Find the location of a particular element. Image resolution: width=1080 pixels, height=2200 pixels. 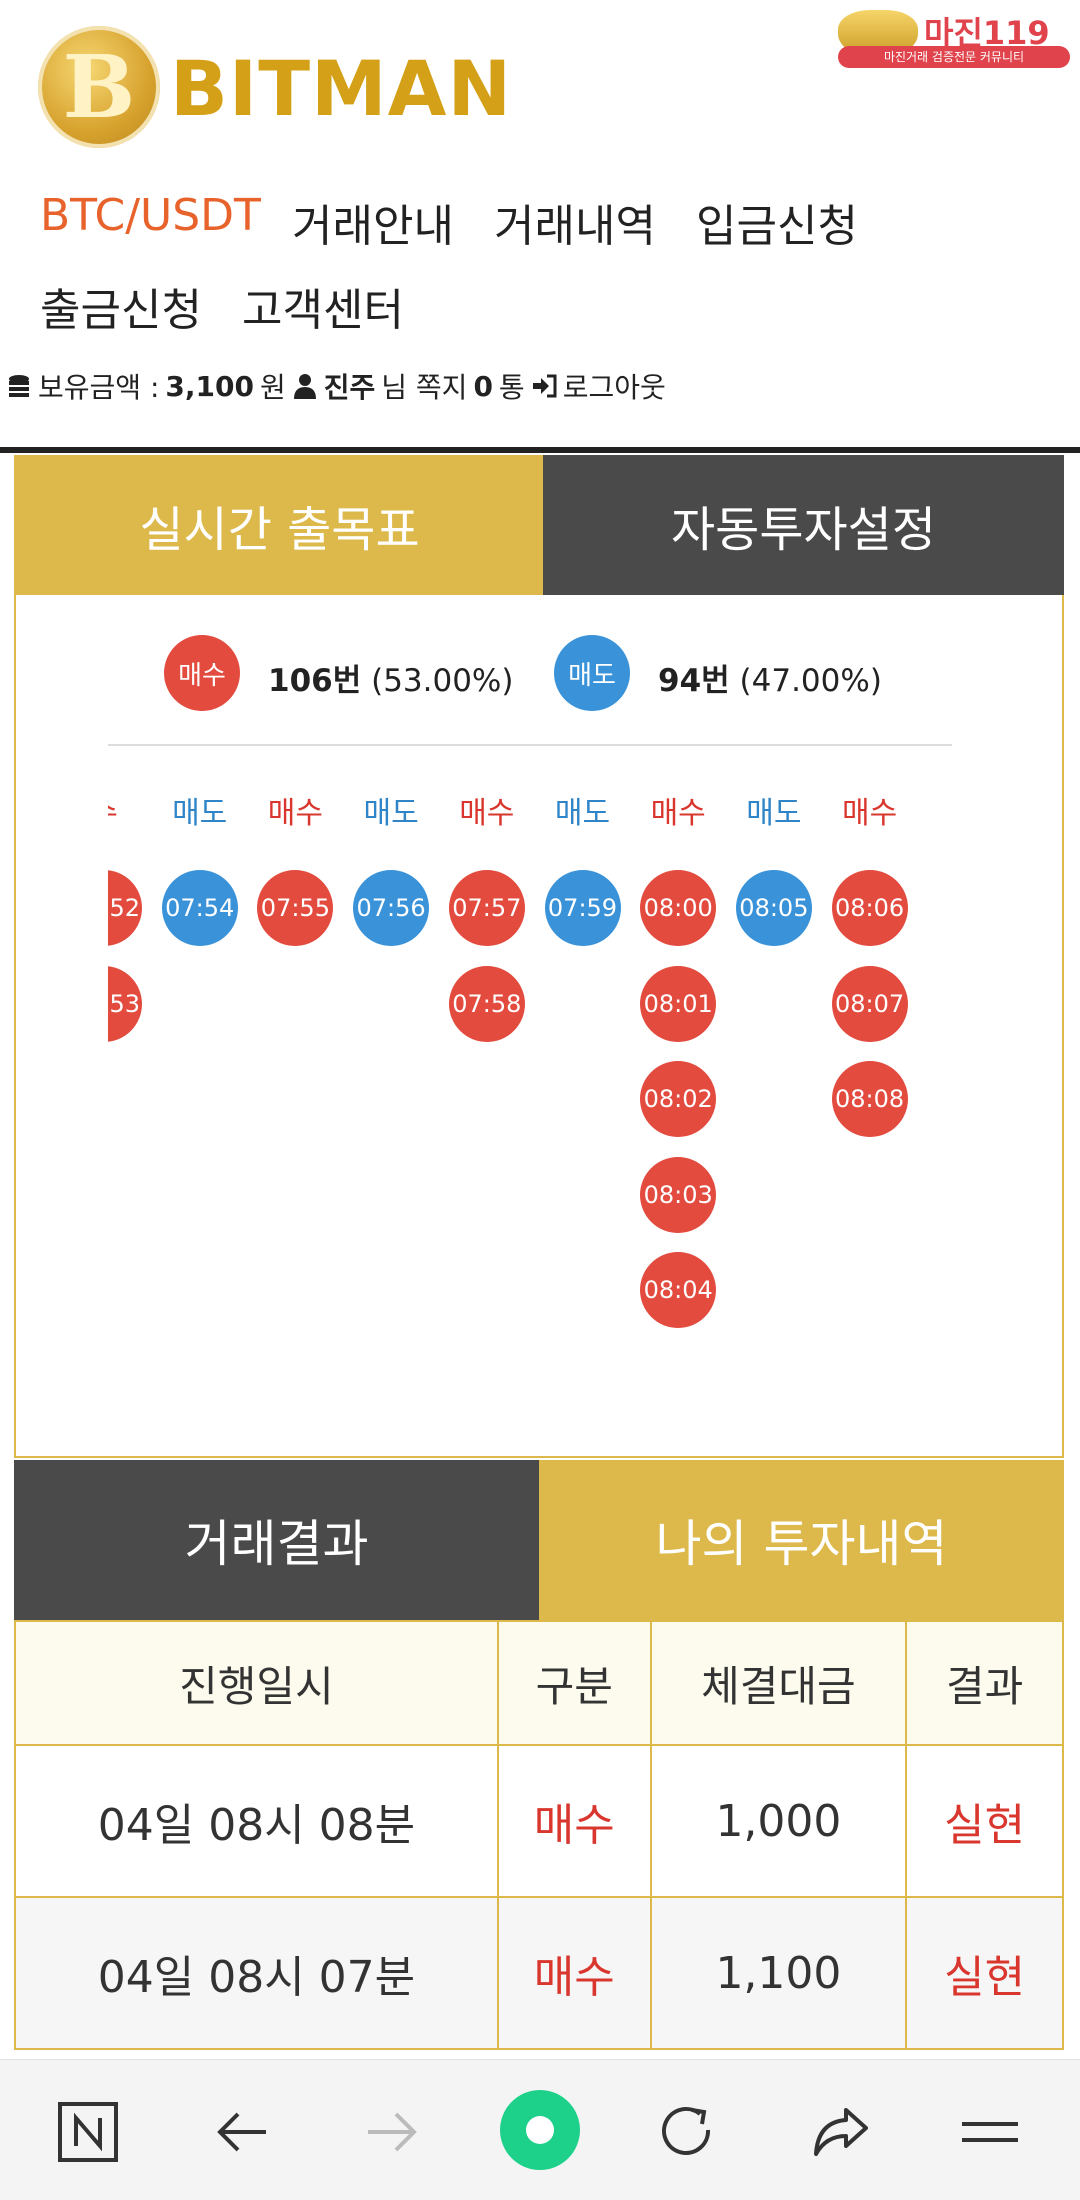

balance-unit: 원 is located at coordinates (272, 387).